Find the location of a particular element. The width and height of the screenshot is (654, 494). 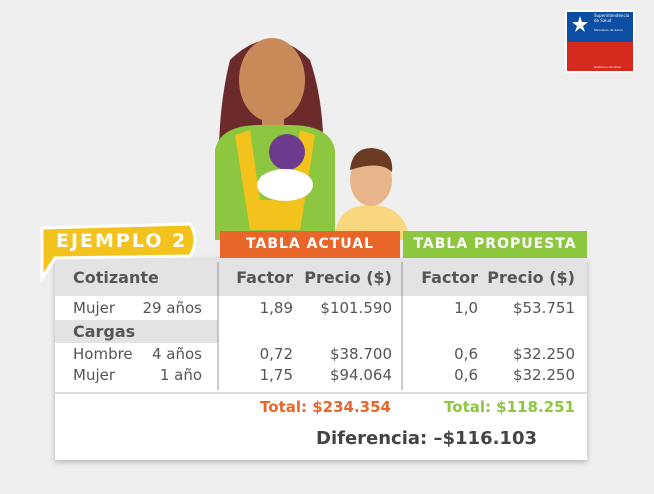

logo-blue is located at coordinates (613, 27).